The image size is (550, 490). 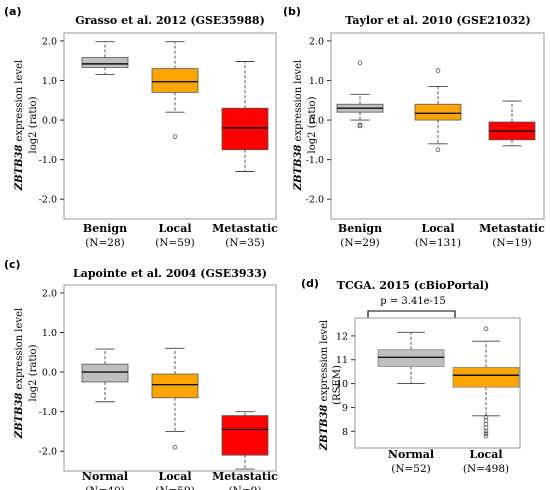 I want to click on panel-b-letter: (b), so click(x=292, y=11).